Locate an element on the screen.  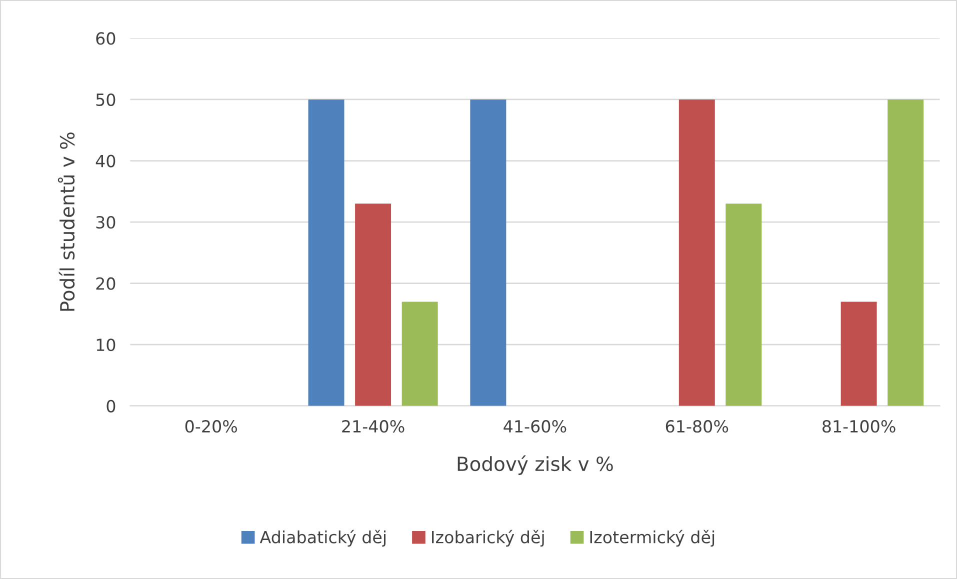
y-tick-label: 40 is located at coordinates (106, 161).